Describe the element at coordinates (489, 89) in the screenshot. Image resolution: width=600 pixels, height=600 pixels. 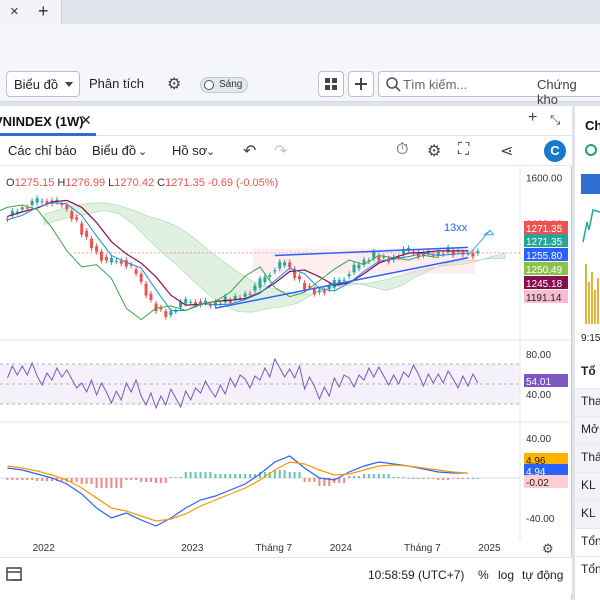
I see `search-box: Tìm kiếm... Chứng kho` at that location.